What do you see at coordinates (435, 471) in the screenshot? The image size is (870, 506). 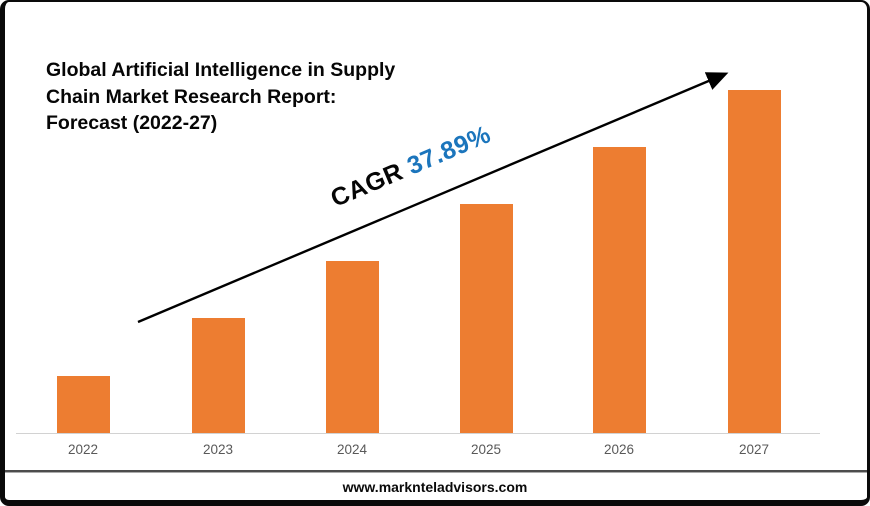 I see `footer-divider-line` at bounding box center [435, 471].